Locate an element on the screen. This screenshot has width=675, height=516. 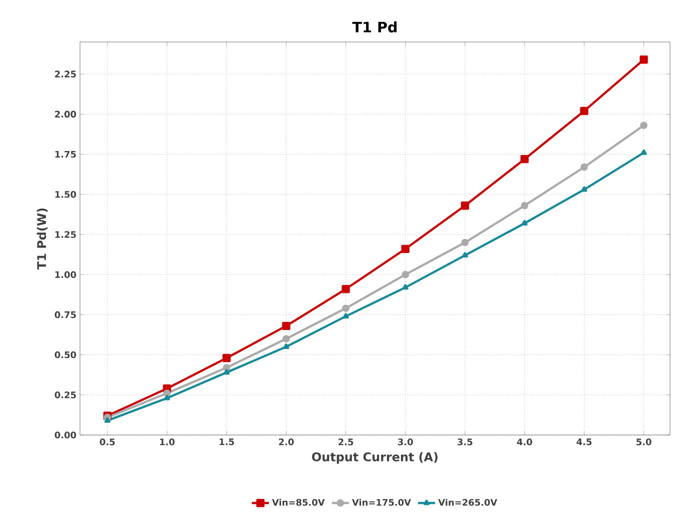
x-tick-label: 3.0 is located at coordinates (405, 442).